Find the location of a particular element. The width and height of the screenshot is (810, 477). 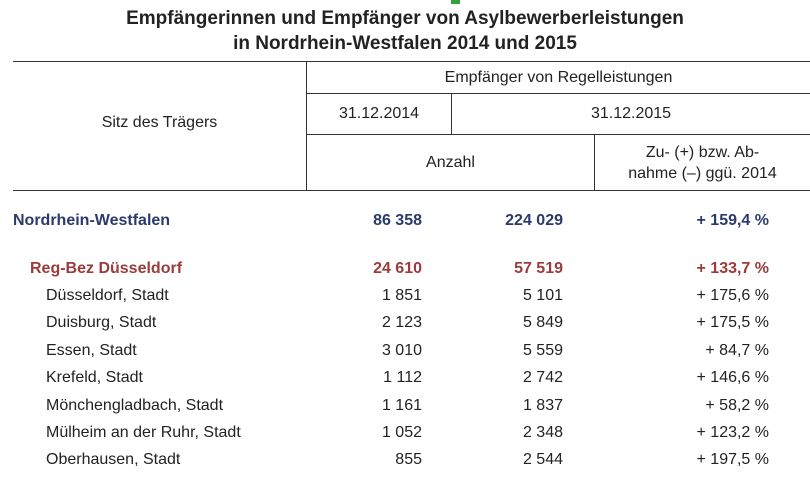

row-value-2015: 57 519 is located at coordinates (538, 268).